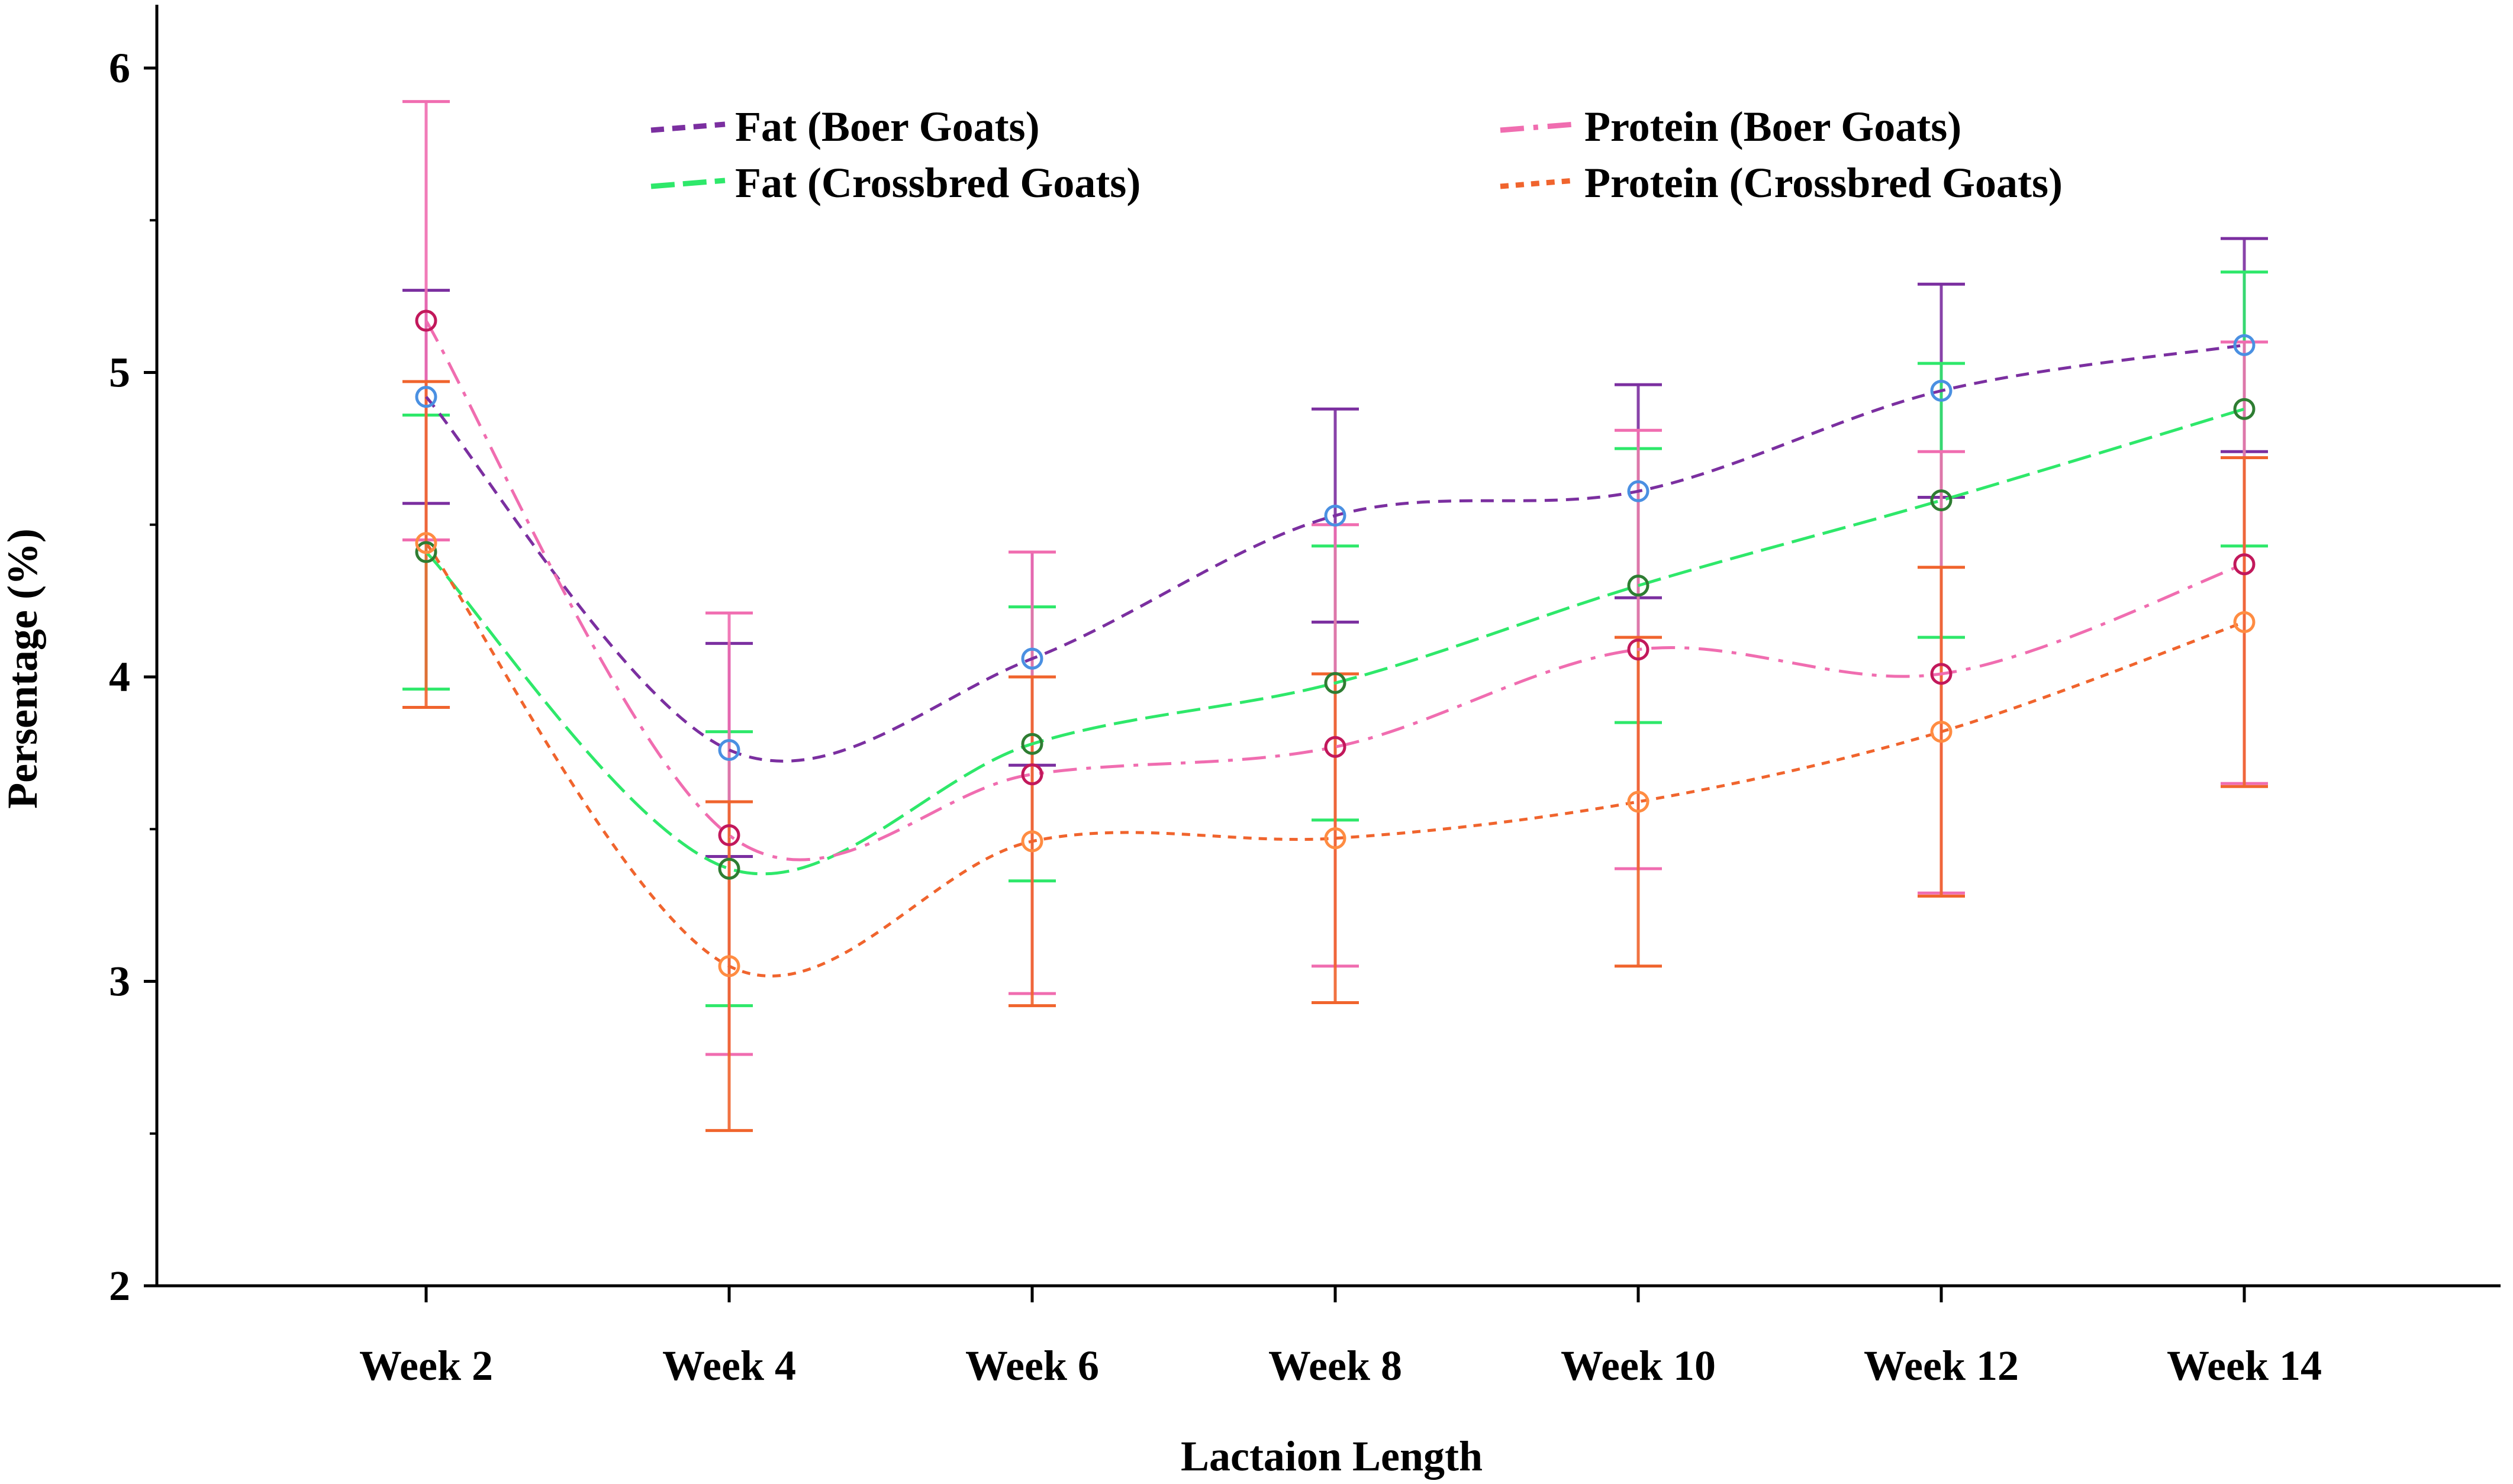  What do you see at coordinates (1032, 1365) in the screenshot?
I see `x-tick-label: Week 6` at bounding box center [1032, 1365].